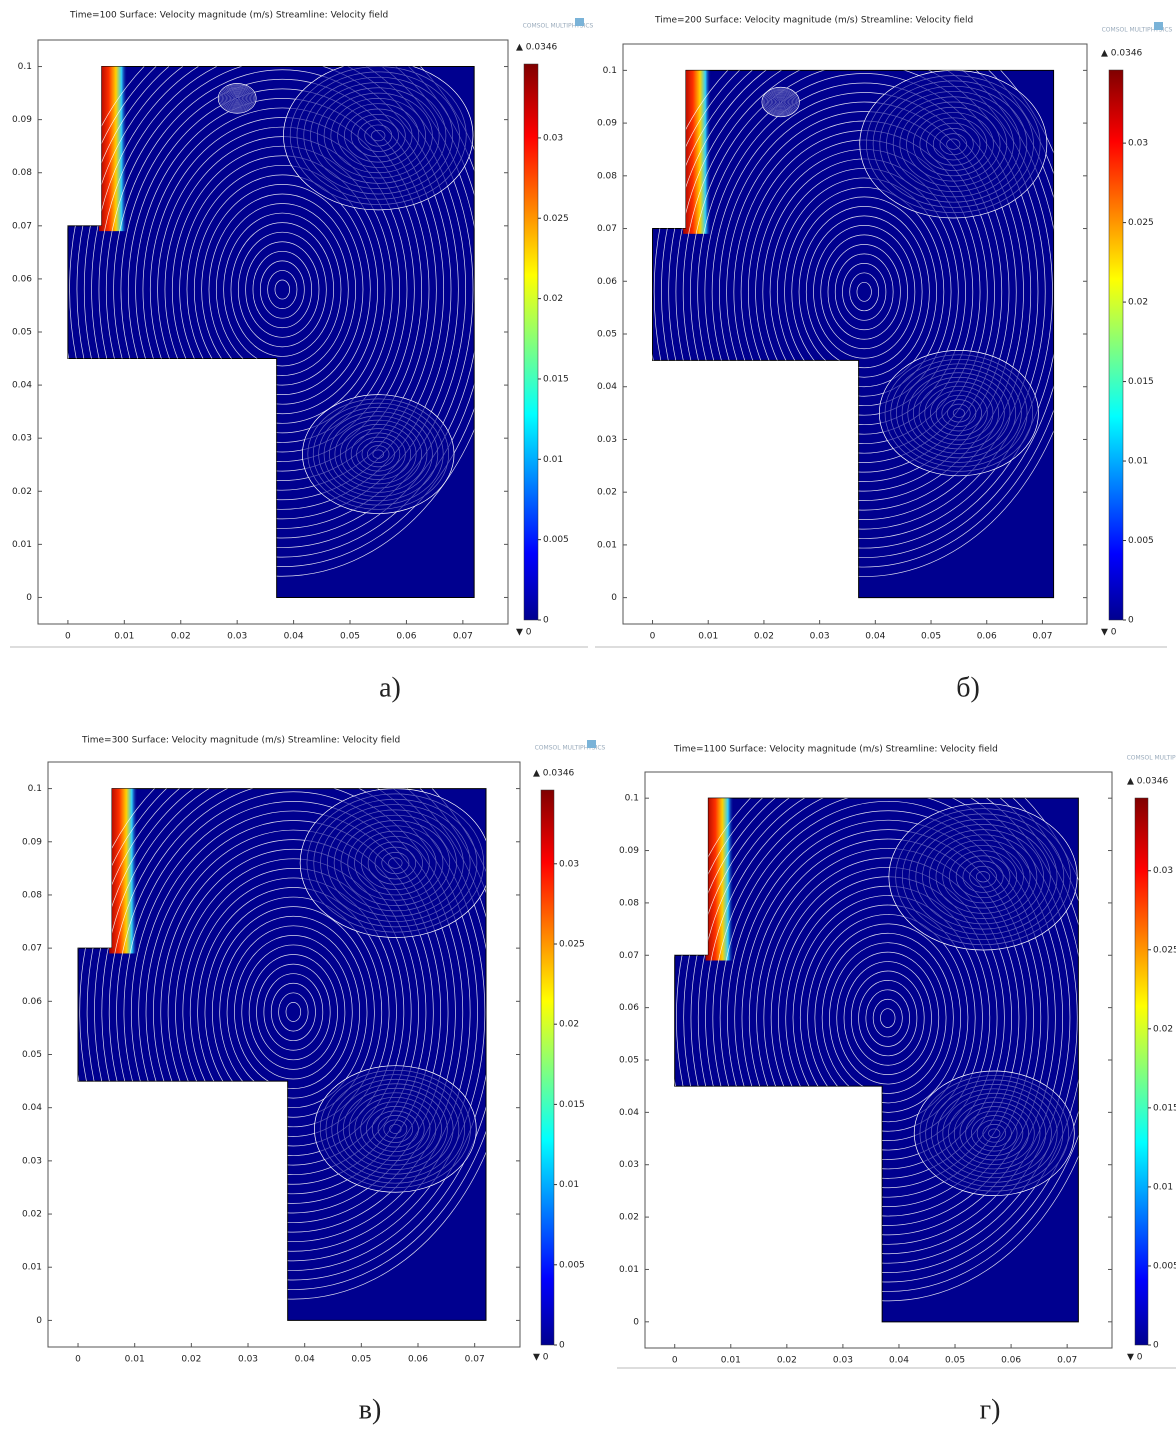 The width and height of the screenshot is (1176, 1429). I want to click on colorbar-label: 0.005, so click(556, 540).